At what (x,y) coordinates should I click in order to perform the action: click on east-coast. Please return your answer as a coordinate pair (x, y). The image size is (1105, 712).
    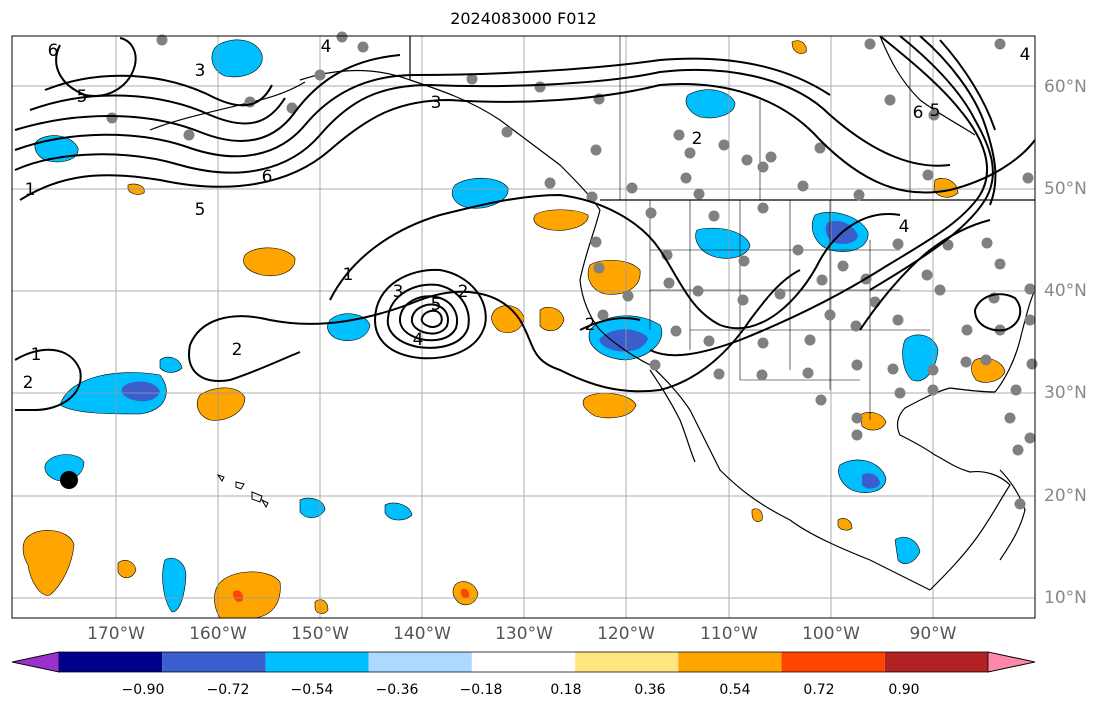
    Looking at the image, I should click on (1015, 341).